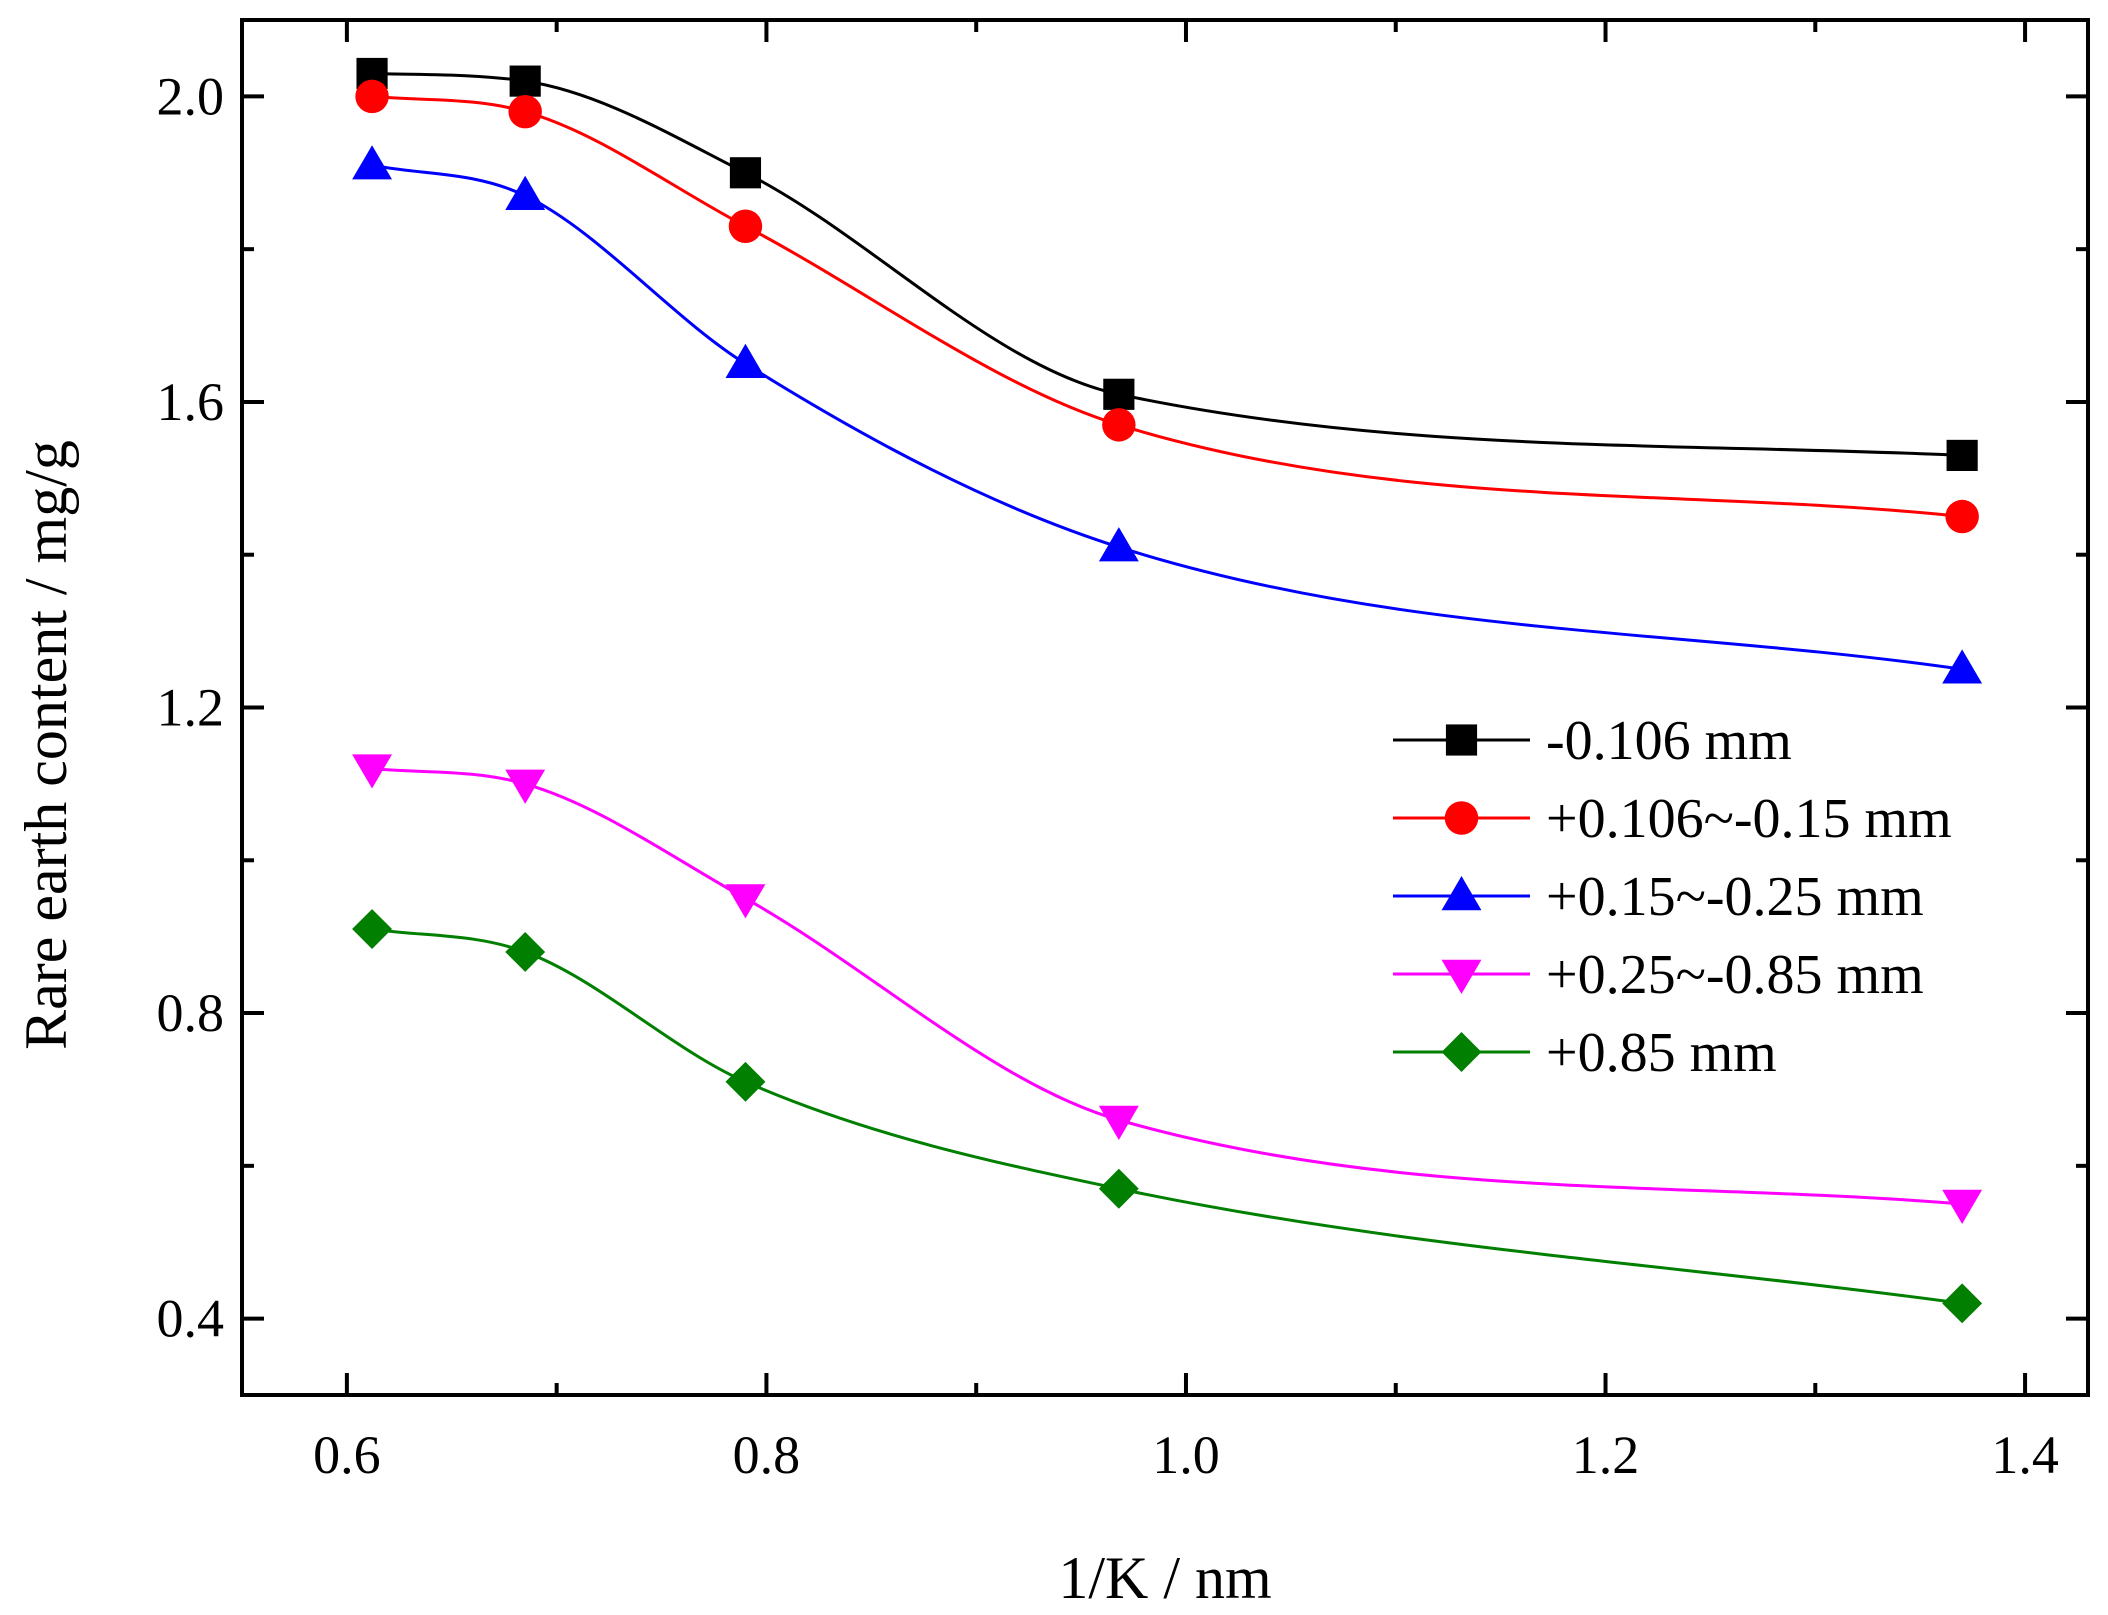 The height and width of the screenshot is (1615, 2108). Describe the element at coordinates (191, 708) in the screenshot. I see `y-tick-label: 1.2` at that location.